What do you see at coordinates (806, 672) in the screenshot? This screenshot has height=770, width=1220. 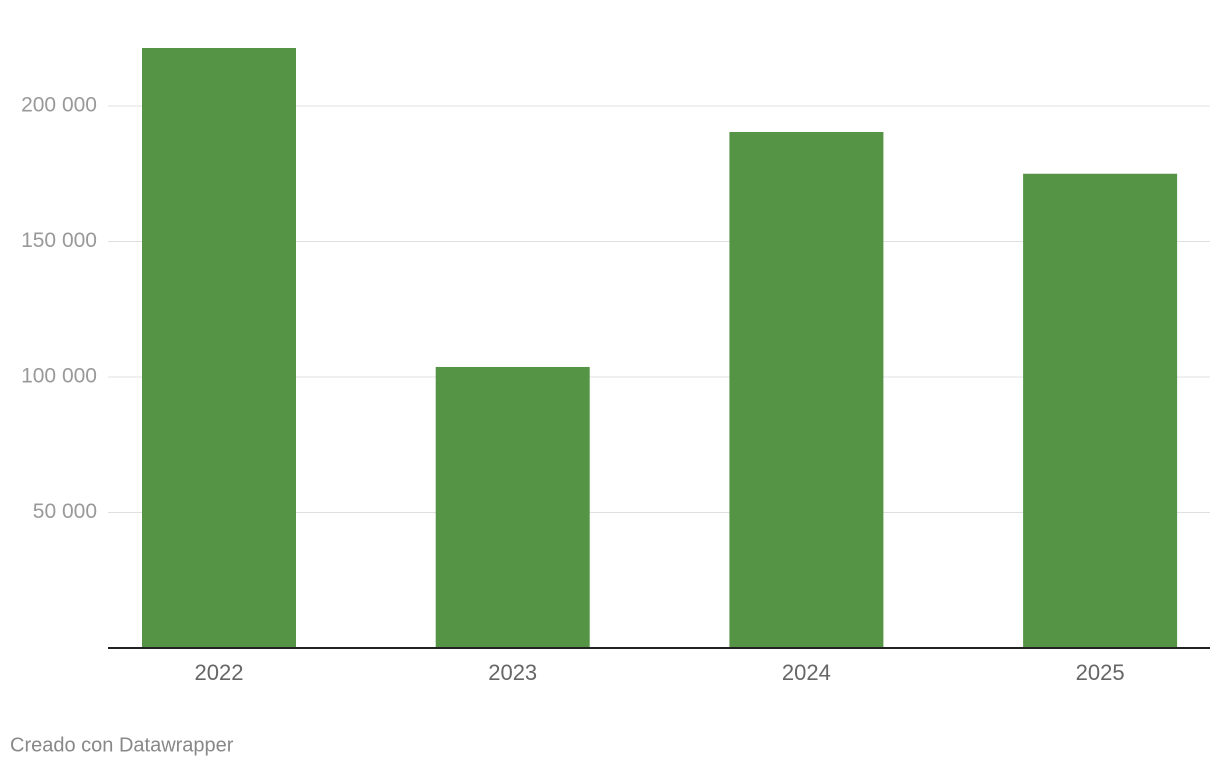 I see `x-tick-label: 2024` at bounding box center [806, 672].